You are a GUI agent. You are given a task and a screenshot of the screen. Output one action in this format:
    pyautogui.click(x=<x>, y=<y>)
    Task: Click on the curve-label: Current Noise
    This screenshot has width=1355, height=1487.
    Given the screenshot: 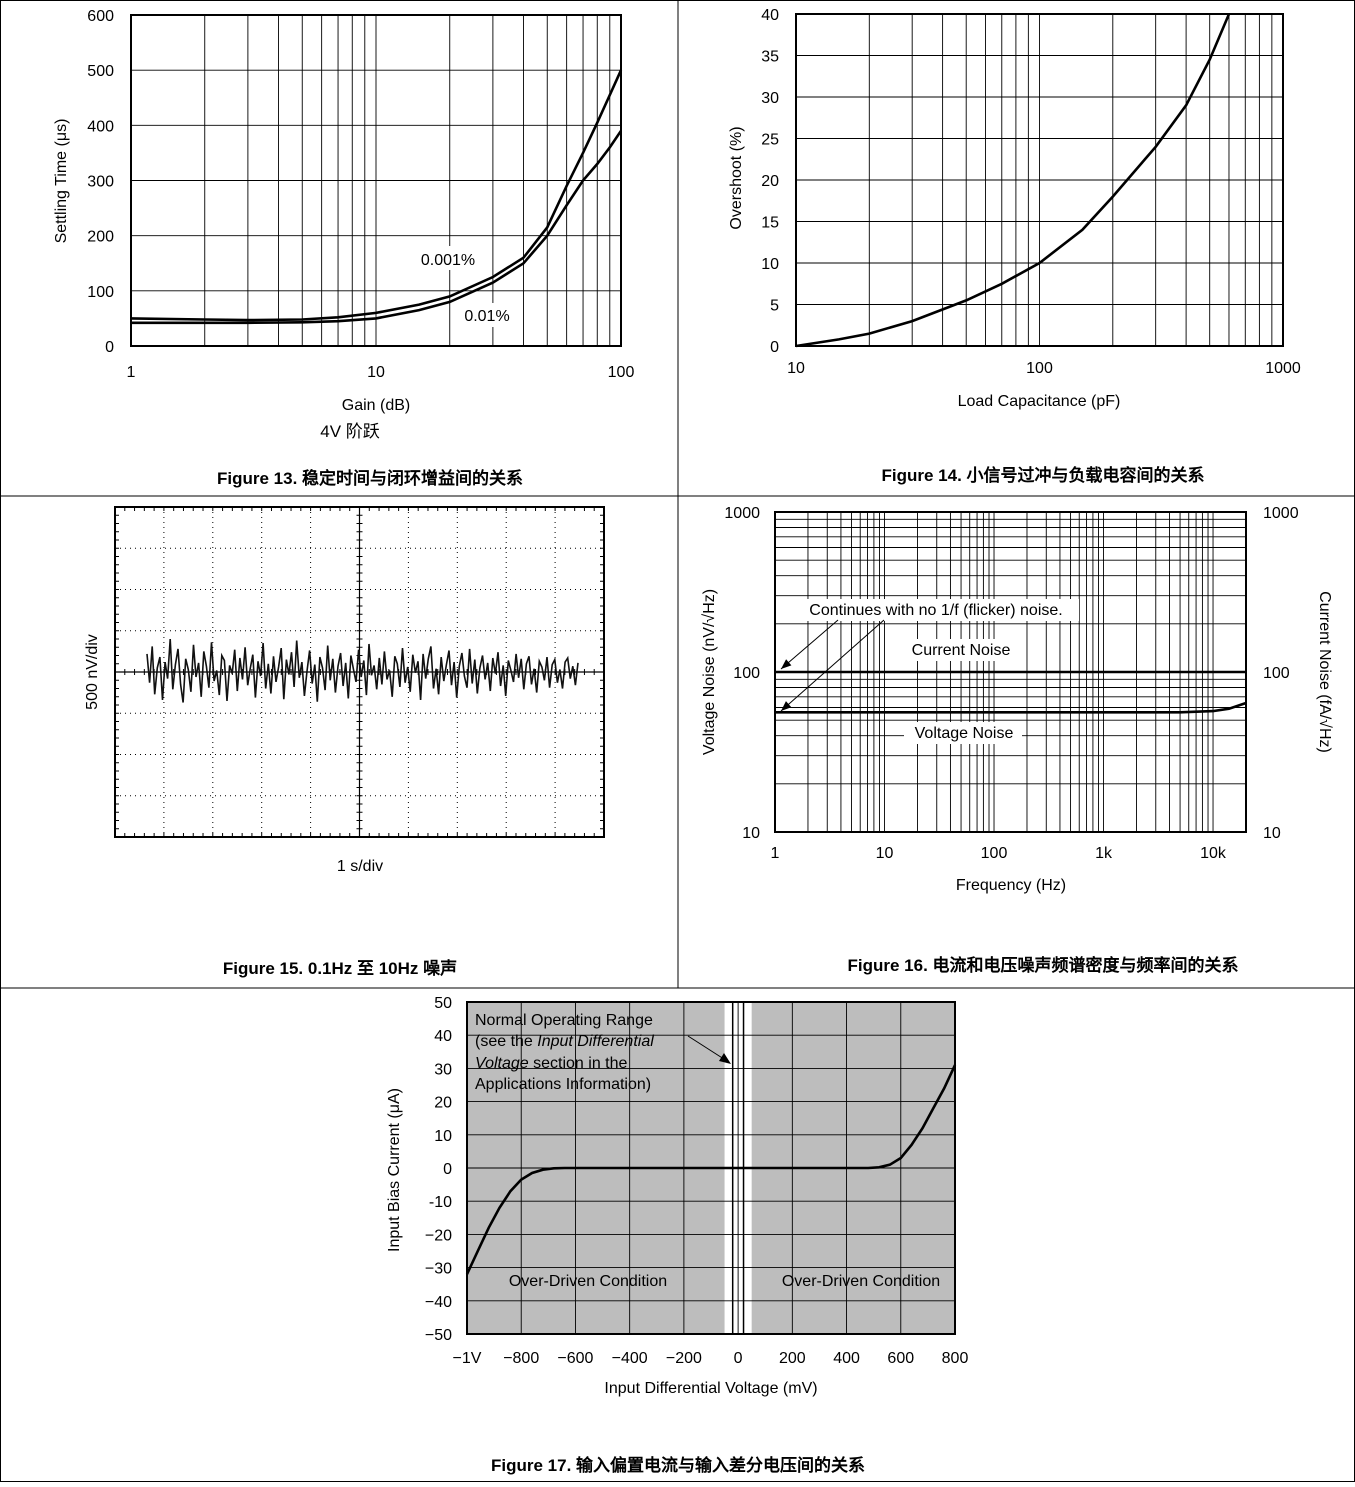 What is the action you would take?
    pyautogui.click(x=961, y=650)
    